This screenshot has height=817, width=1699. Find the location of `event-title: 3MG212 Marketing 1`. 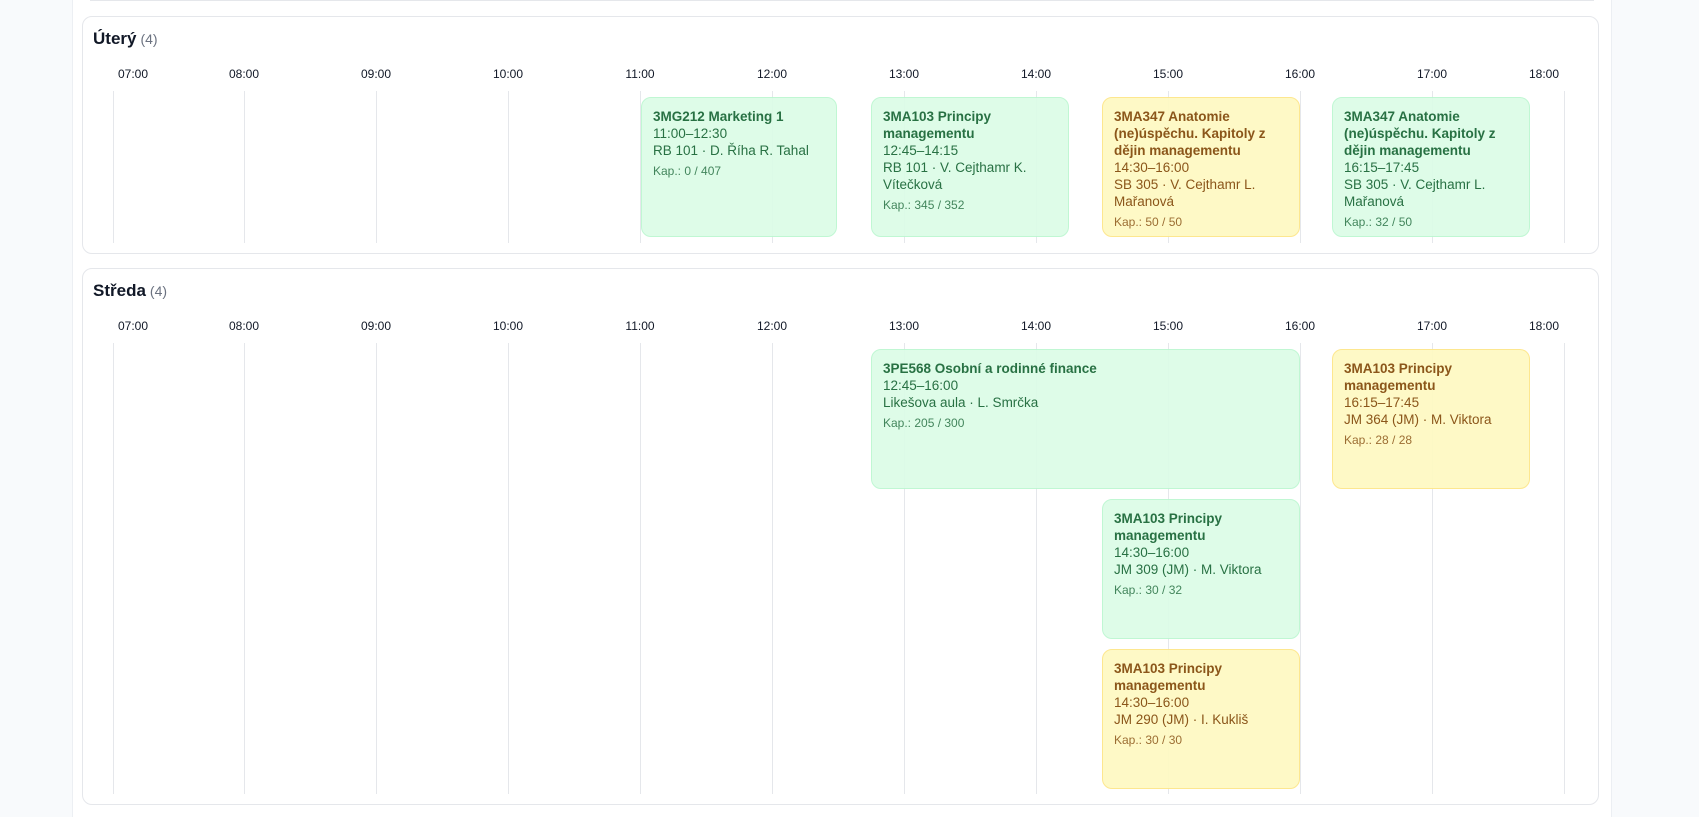

event-title: 3MG212 Marketing 1 is located at coordinates (718, 116).